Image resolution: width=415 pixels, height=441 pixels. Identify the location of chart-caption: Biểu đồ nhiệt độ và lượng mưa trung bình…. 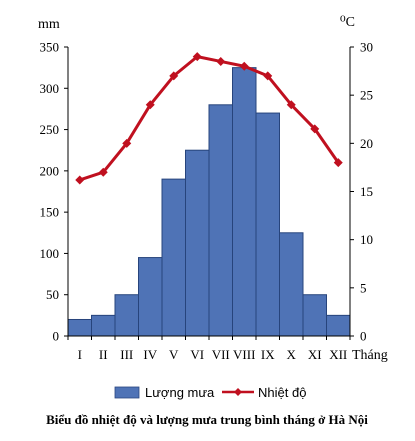
(207, 419).